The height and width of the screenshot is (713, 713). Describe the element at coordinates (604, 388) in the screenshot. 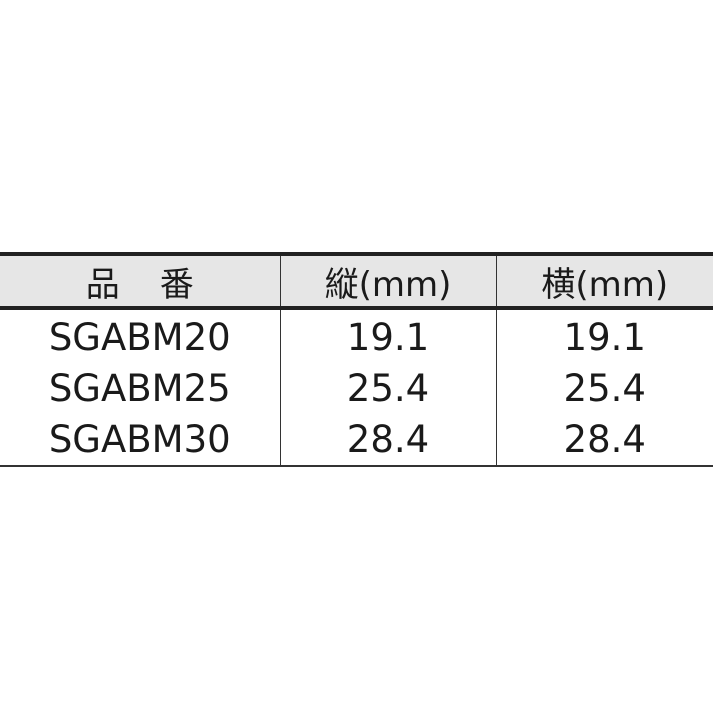

I see `cell-width: 25.4` at that location.